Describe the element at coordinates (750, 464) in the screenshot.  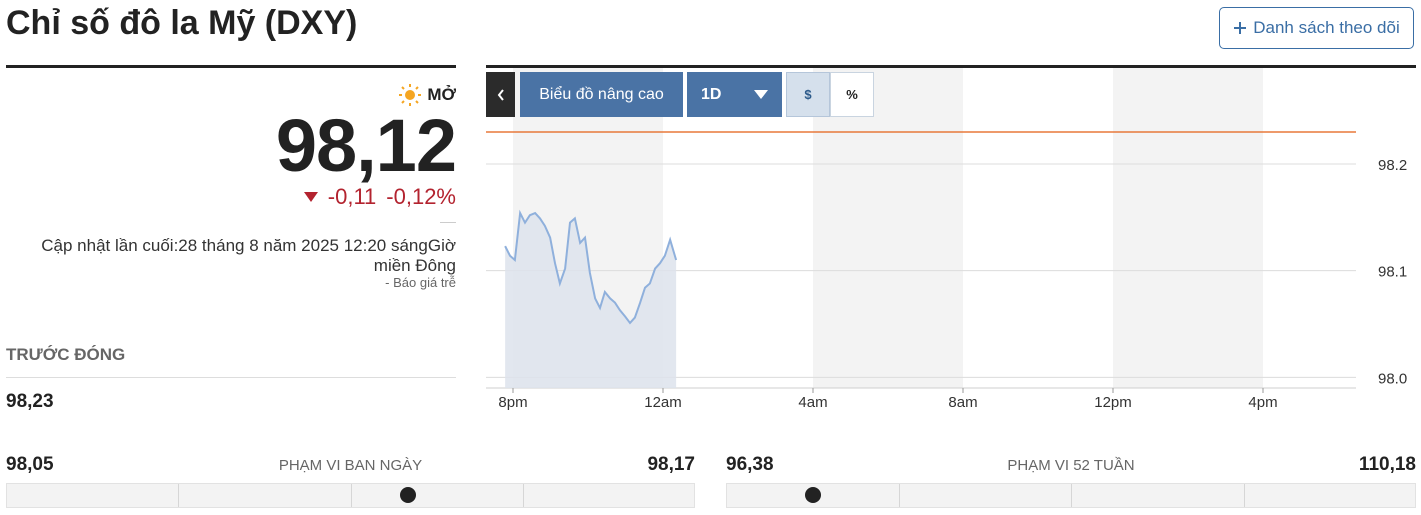
I see `range-low: 96,38` at that location.